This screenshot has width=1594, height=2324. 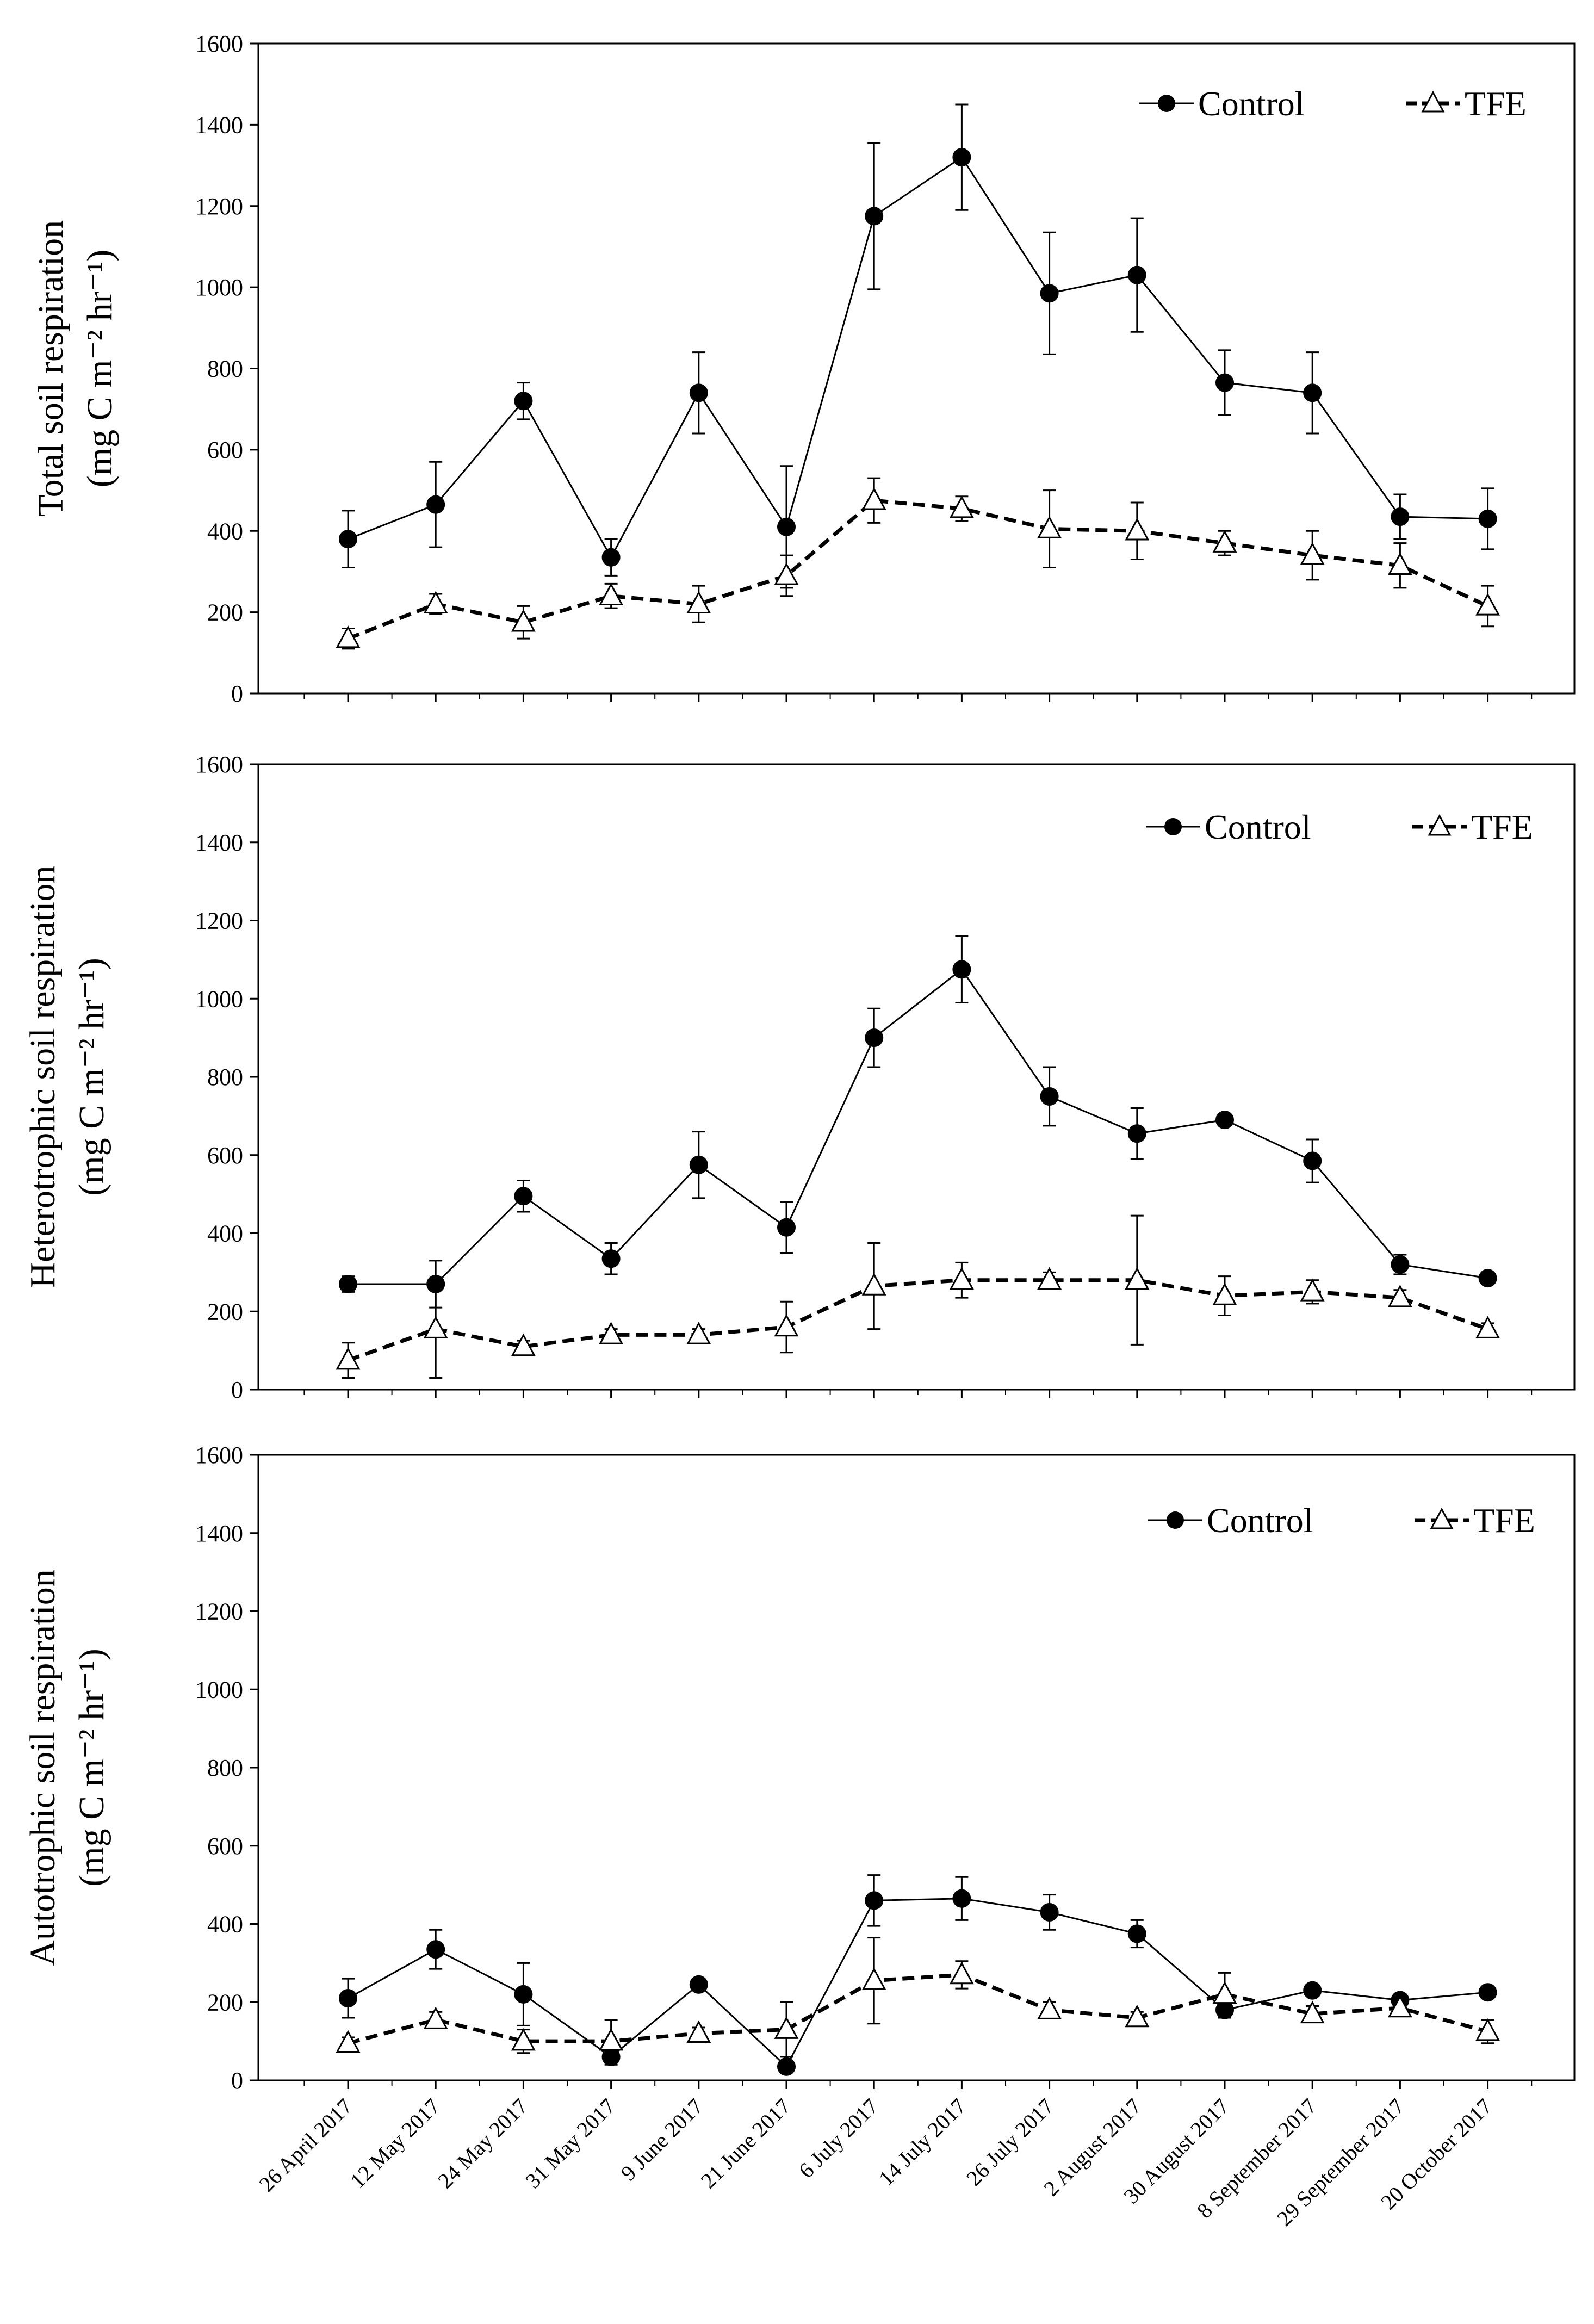 I want to click on y-tick-label: 1400, so click(x=219, y=124).